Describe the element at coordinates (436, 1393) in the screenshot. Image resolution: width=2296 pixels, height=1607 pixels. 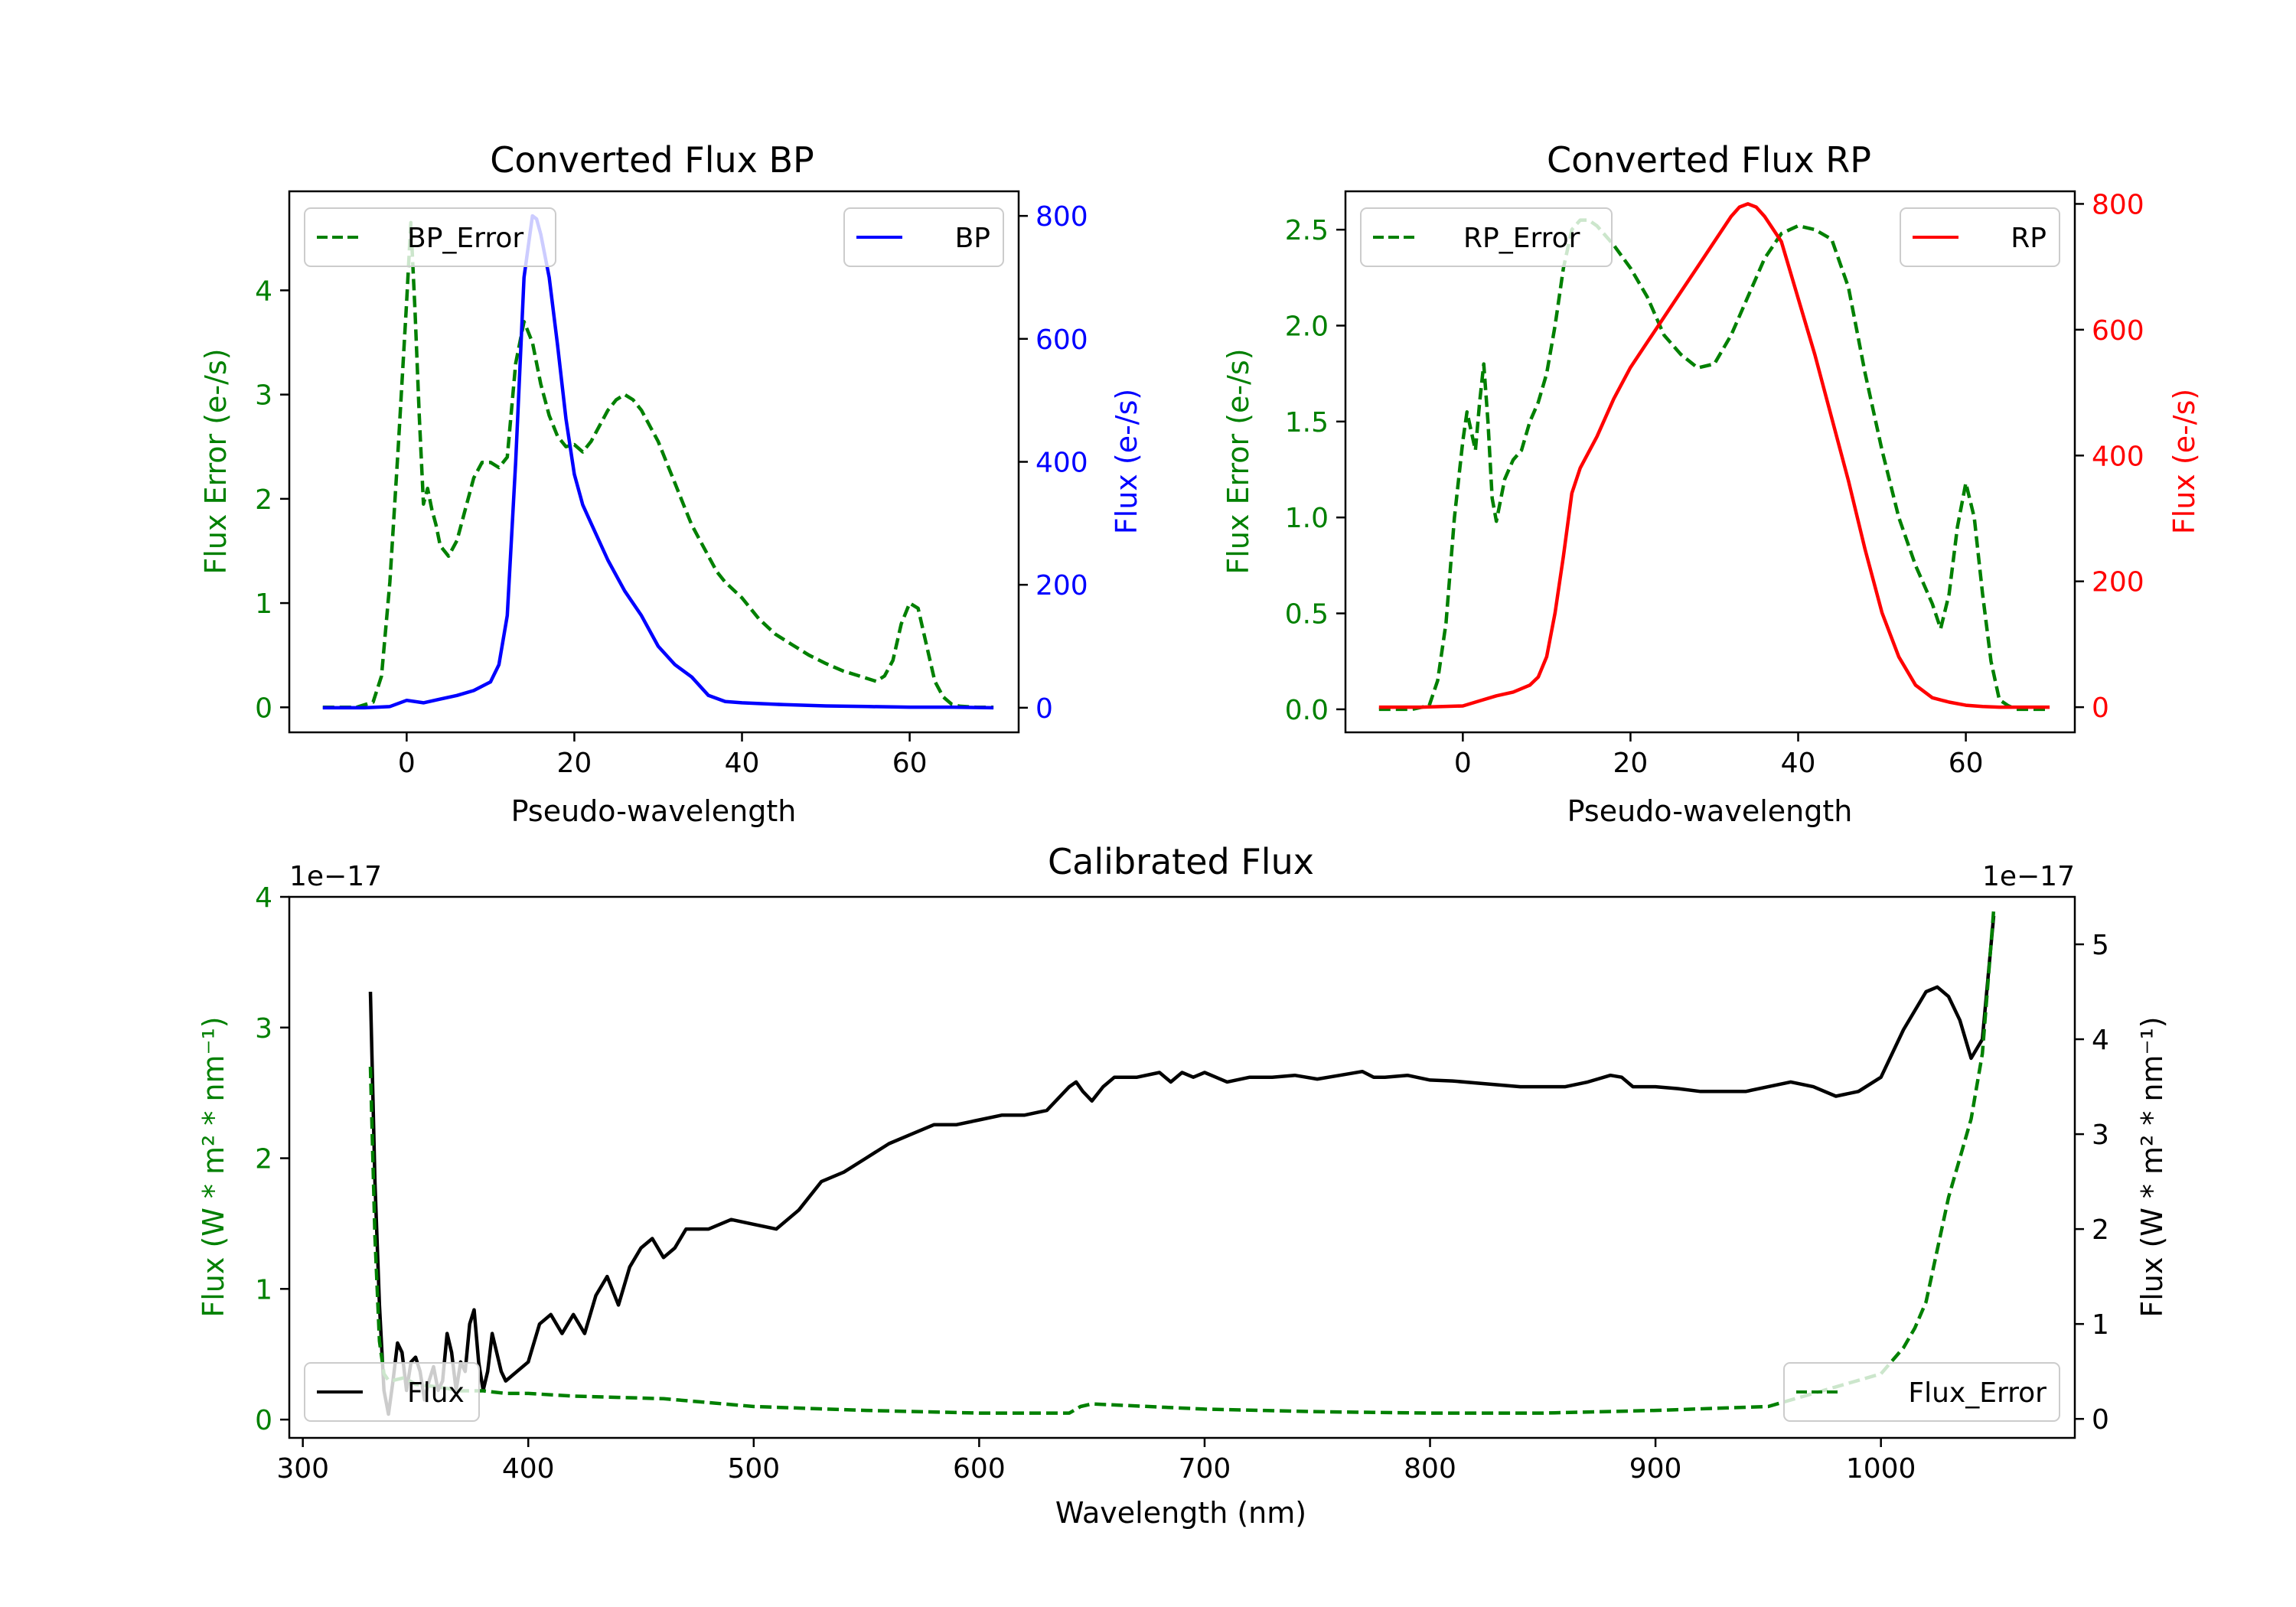
I see `legend-label-flux: Flux` at that location.